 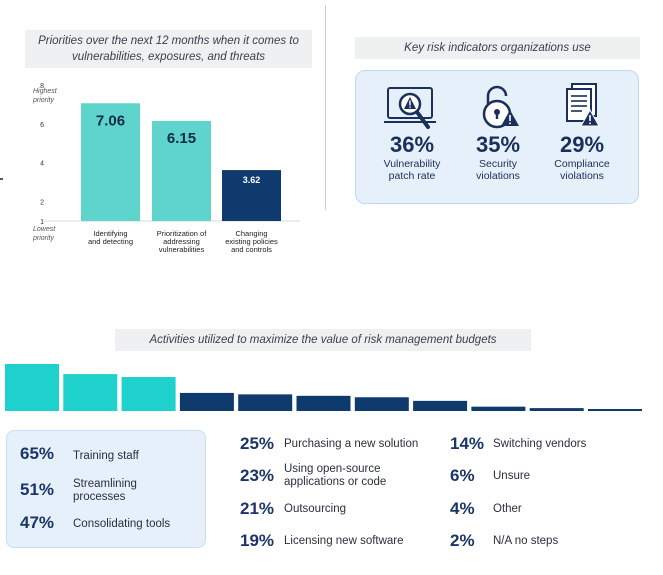 What do you see at coordinates (507, 509) in the screenshot?
I see `activity-label: Other` at bounding box center [507, 509].